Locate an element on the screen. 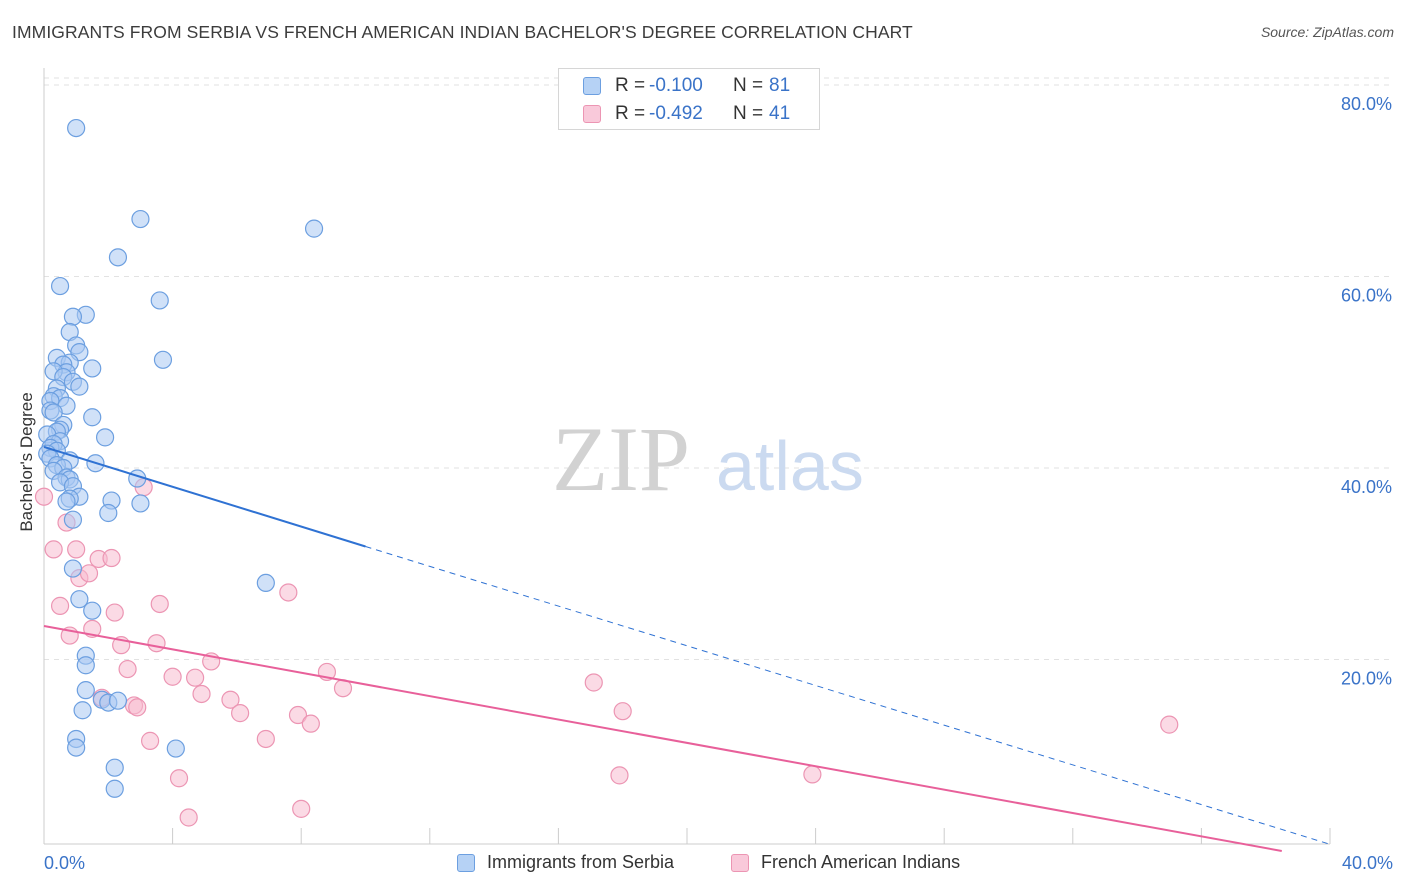 This screenshot has height=892, width=1406. bottom-legend-label-serbia: Immigrants from Serbia is located at coordinates (581, 862).